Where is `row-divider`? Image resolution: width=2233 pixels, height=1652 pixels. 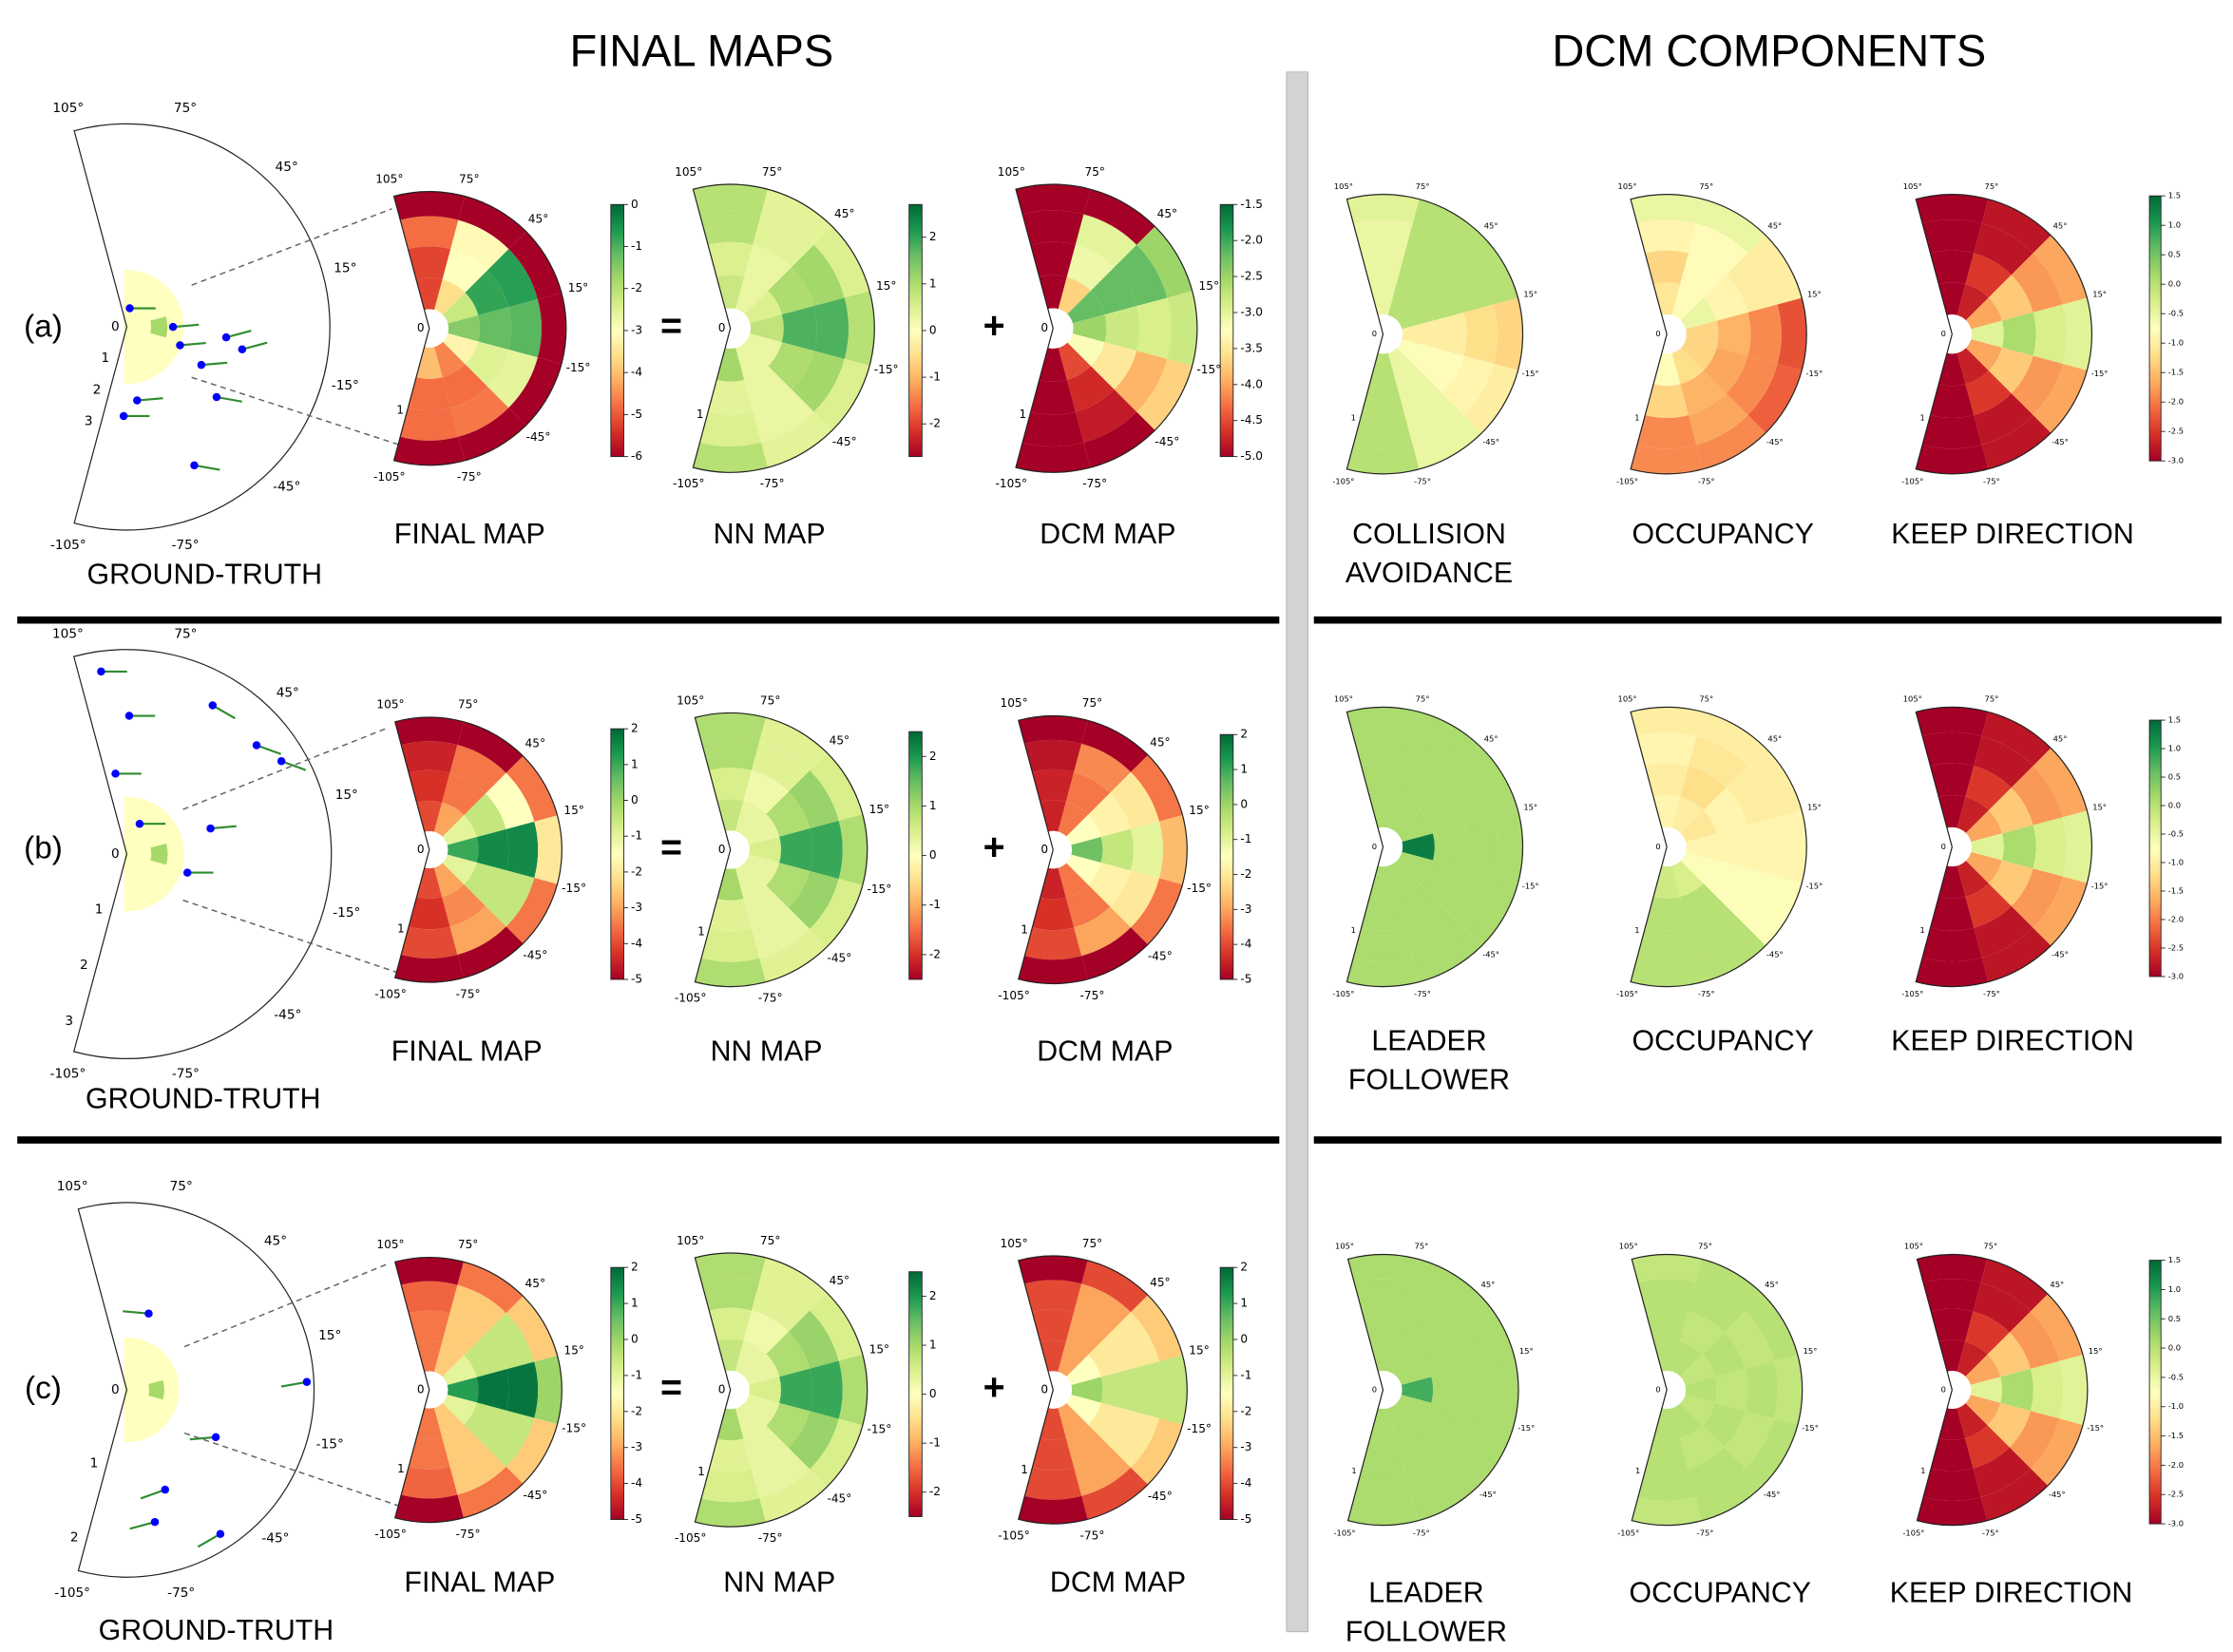 row-divider is located at coordinates (649, 1140).